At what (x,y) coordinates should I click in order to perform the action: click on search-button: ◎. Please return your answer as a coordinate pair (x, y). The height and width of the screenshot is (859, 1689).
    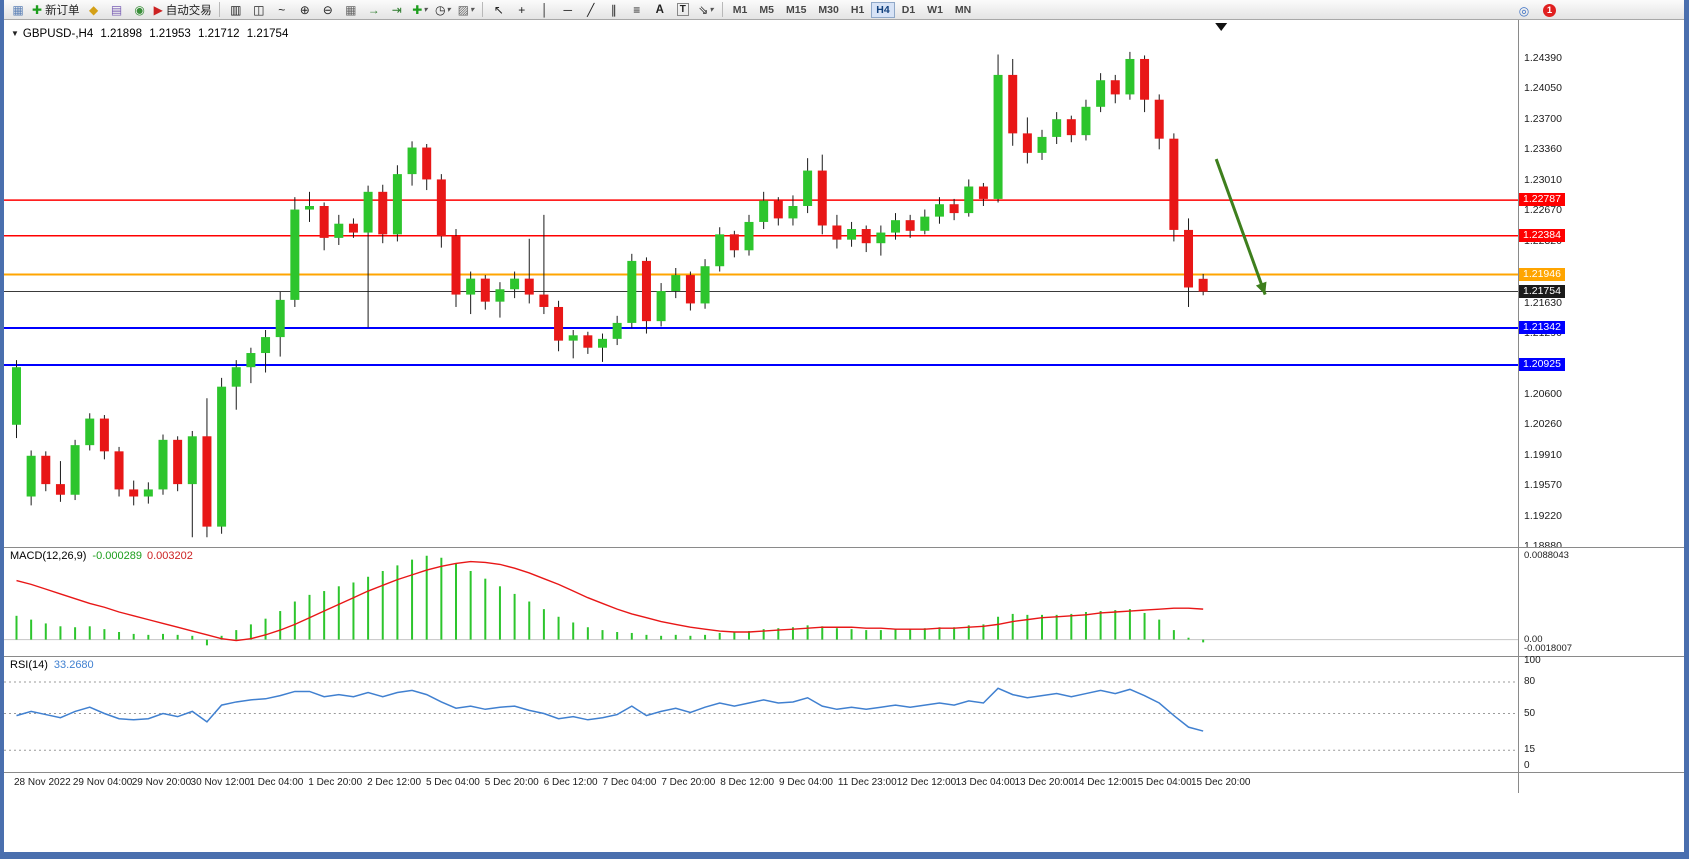
    Looking at the image, I should click on (1524, 10).